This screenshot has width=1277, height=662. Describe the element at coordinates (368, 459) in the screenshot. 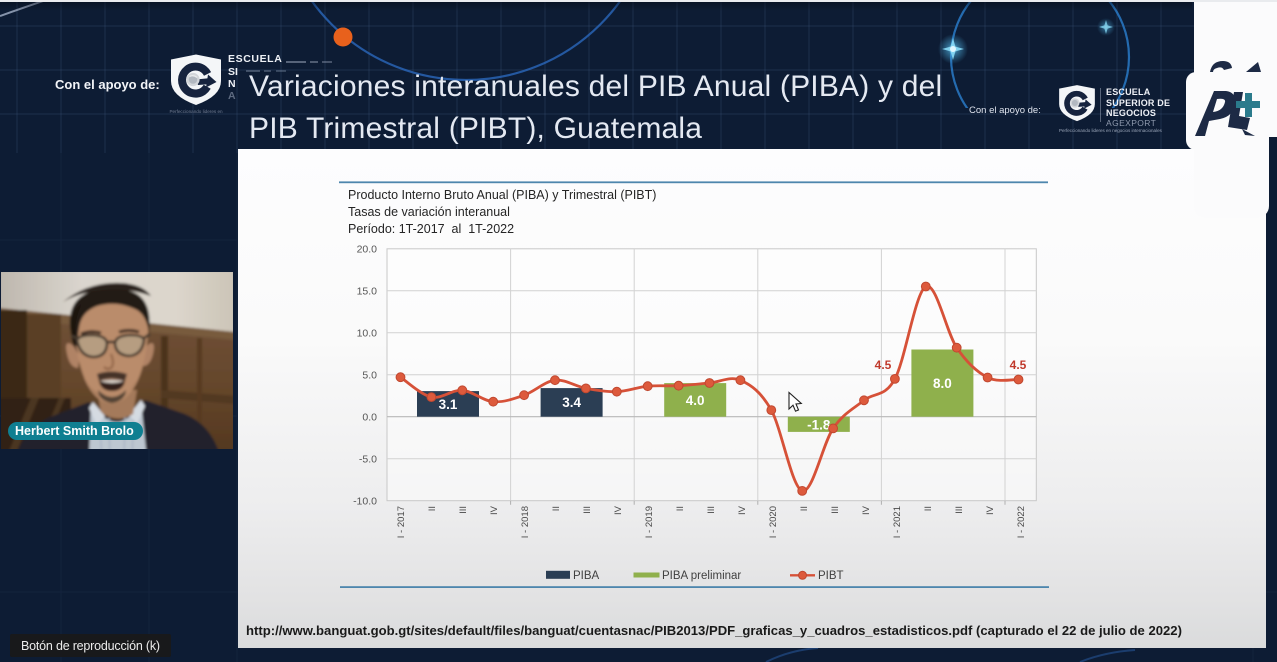

I see `svg-text: -5.0` at that location.